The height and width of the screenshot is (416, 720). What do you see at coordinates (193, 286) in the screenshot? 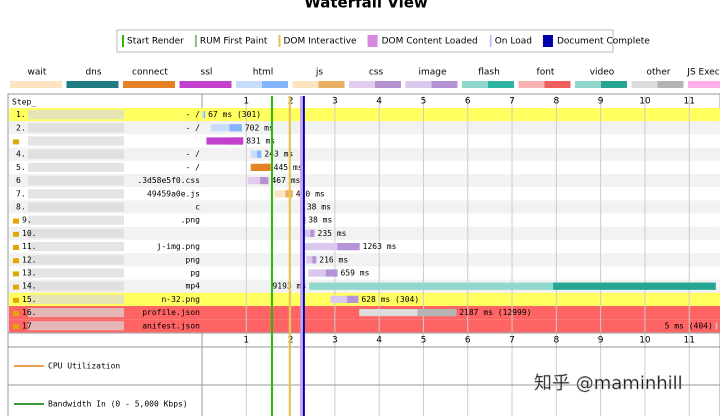
I see `row-name: mp4` at bounding box center [193, 286].